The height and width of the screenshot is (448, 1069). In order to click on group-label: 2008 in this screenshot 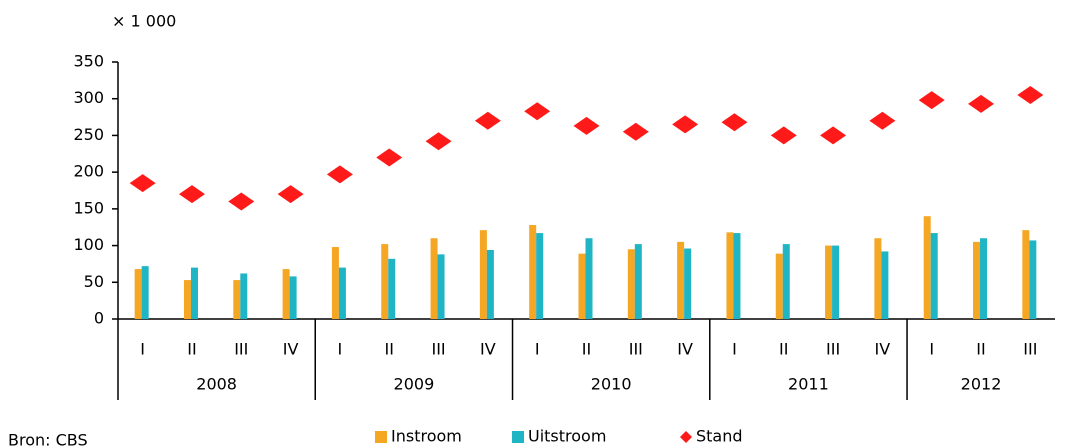, I will do `click(216, 384)`.